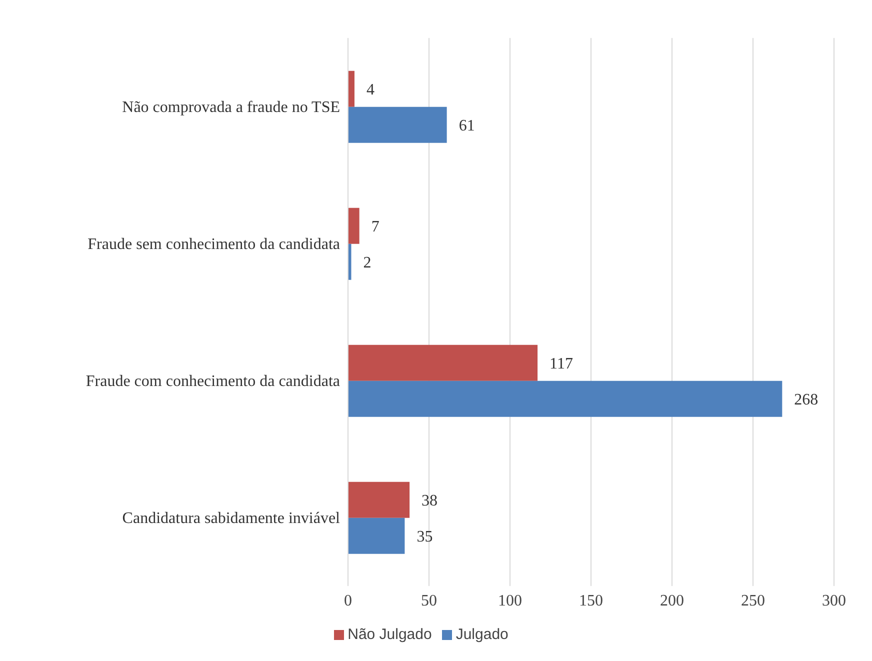 This screenshot has width=872, height=661. Describe the element at coordinates (348, 601) in the screenshot. I see `x-tick-label: 0` at that location.